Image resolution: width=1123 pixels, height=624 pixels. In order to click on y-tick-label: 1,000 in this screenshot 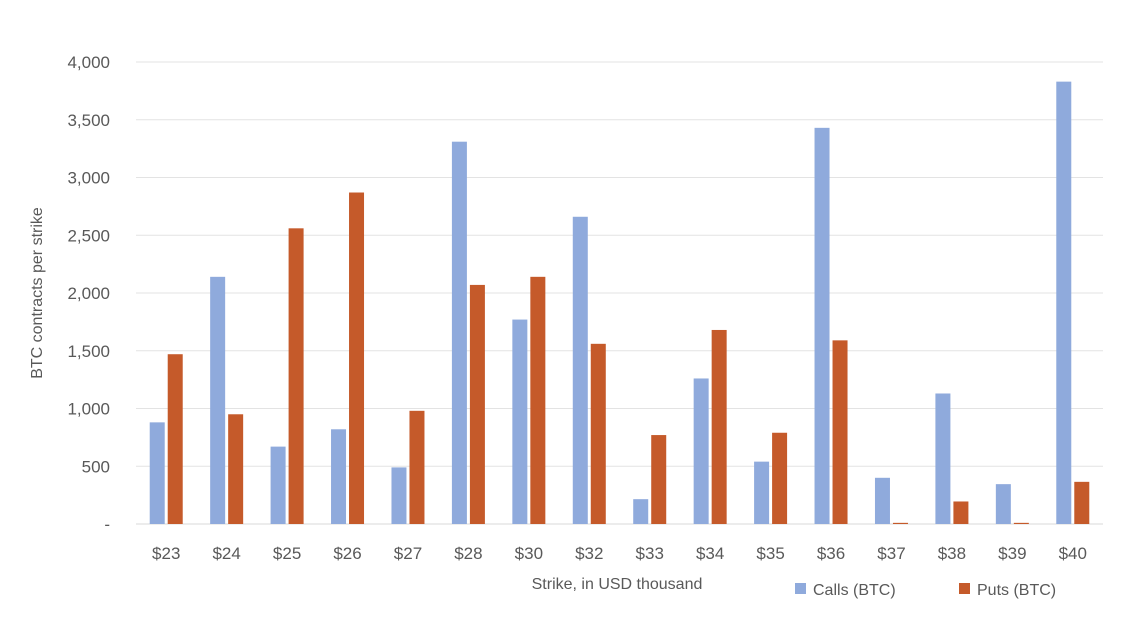, I will do `click(88, 409)`.